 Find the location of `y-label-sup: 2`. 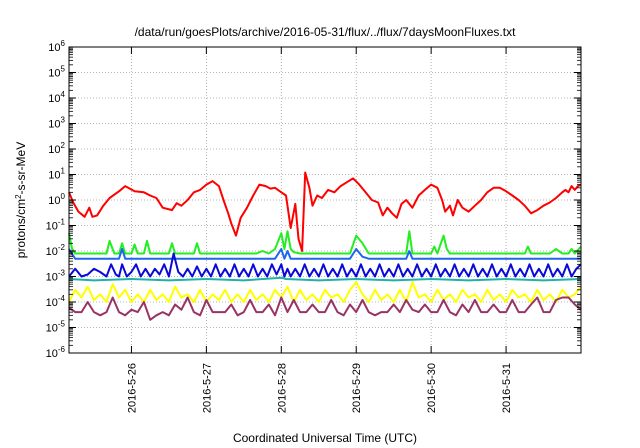

y-label-sup: 2 is located at coordinates (18, 196).